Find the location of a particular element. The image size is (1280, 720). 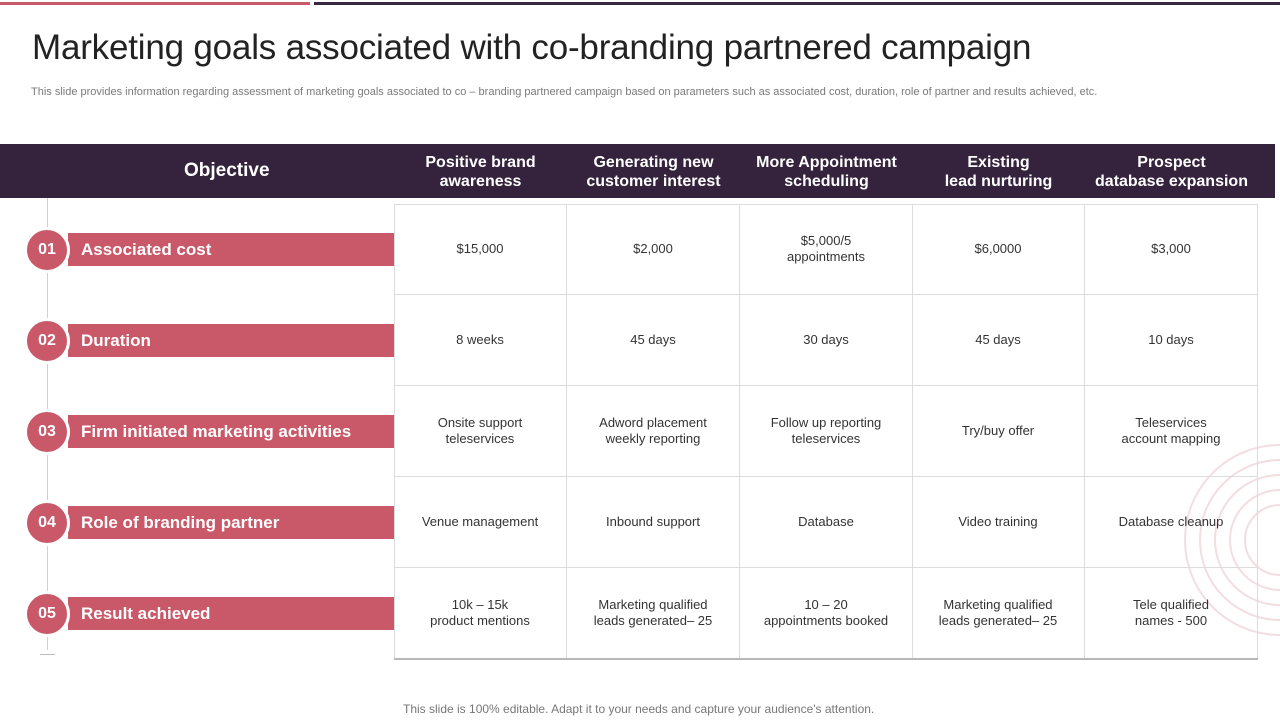

table-cell: $3,000 is located at coordinates (1171, 249).